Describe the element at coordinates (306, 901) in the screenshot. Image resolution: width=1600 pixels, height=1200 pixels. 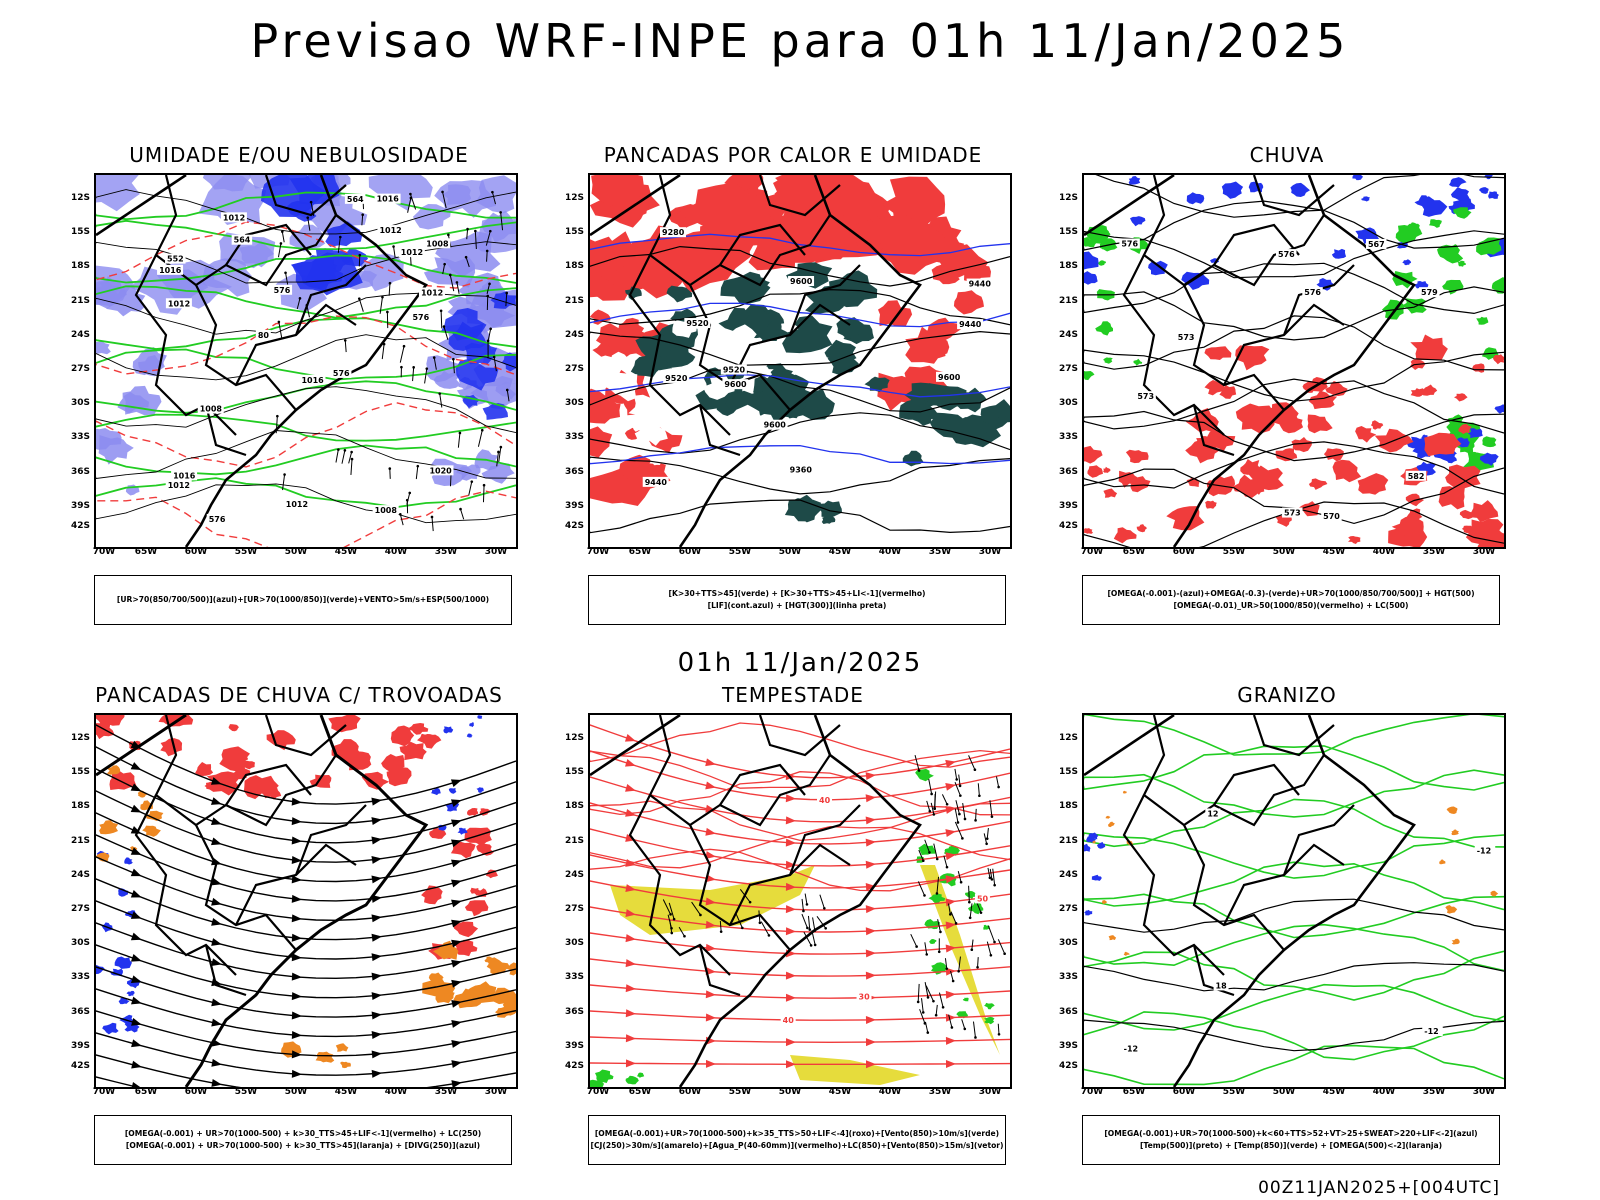
I see `forecast-map` at that location.